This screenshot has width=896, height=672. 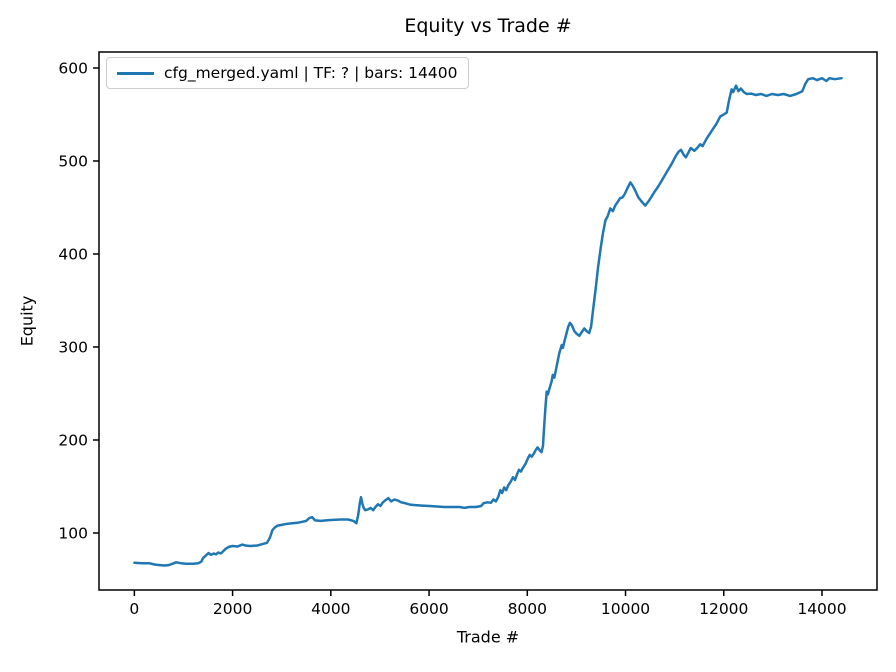 What do you see at coordinates (527, 609) in the screenshot?
I see `x-tick-label: 8000` at bounding box center [527, 609].